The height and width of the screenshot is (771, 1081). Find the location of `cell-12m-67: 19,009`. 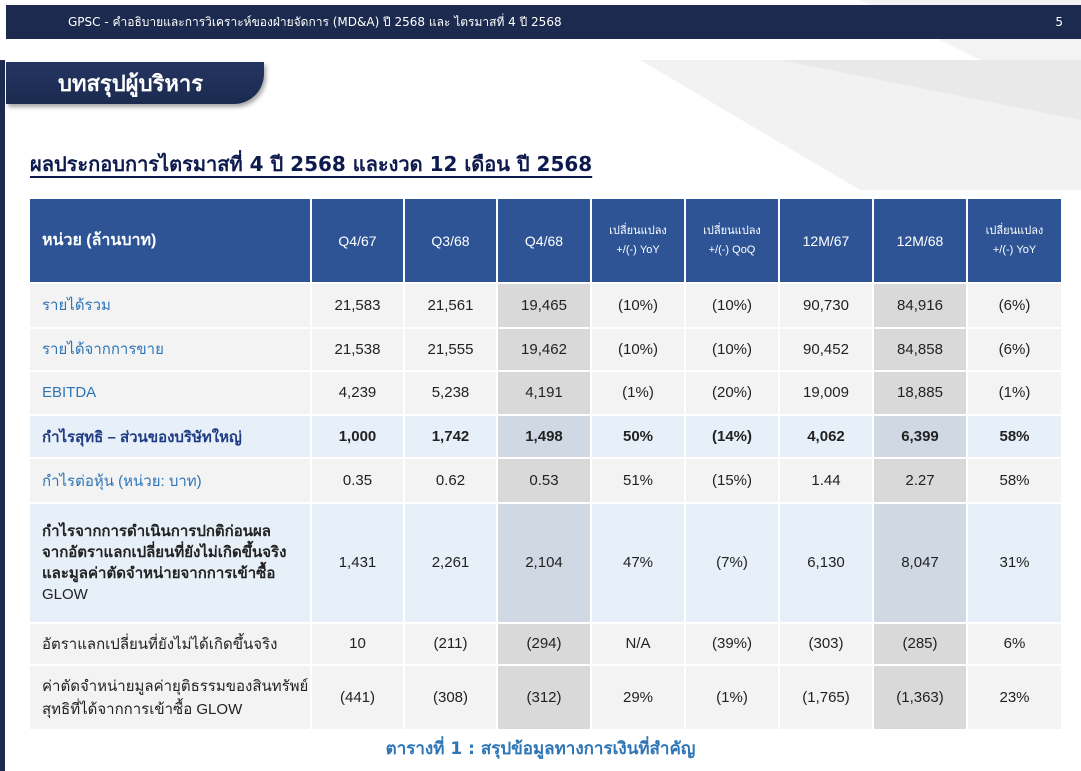

cell-12m-67: 19,009 is located at coordinates (826, 393).